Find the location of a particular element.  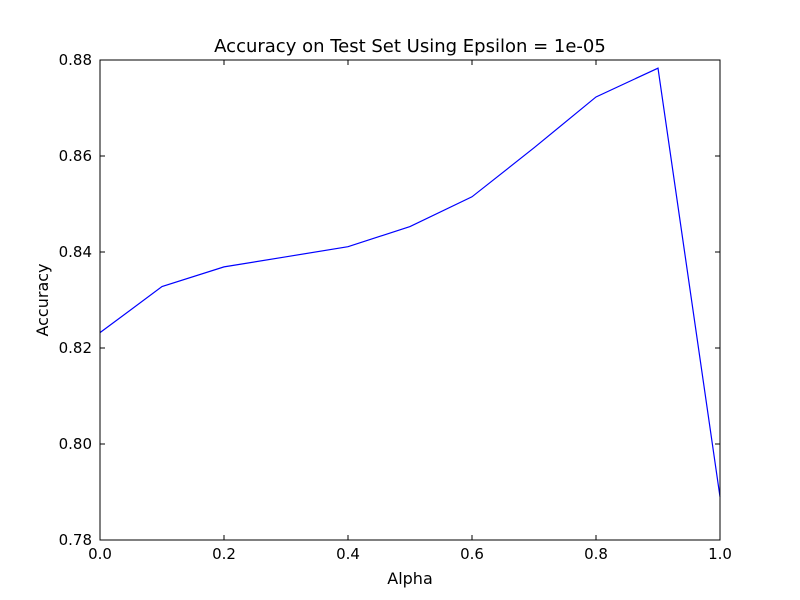

y-tick-label: 0.88 is located at coordinates (75, 60).